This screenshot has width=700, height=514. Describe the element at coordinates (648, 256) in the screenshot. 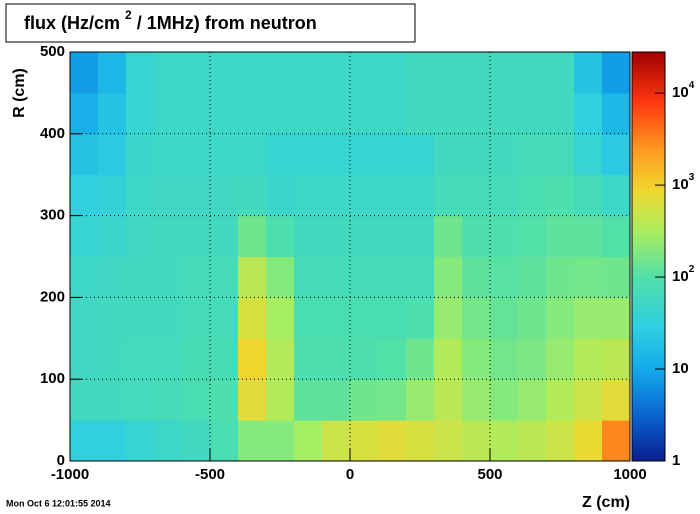

I see `colorbar` at that location.